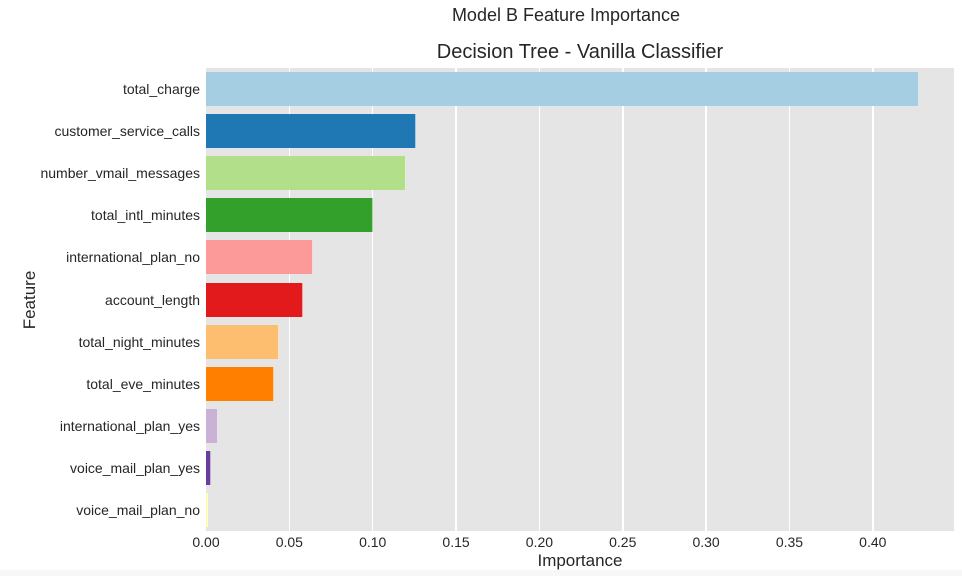  What do you see at coordinates (566, 15) in the screenshot?
I see `figure-suptitle: Model B Feature Importance` at bounding box center [566, 15].